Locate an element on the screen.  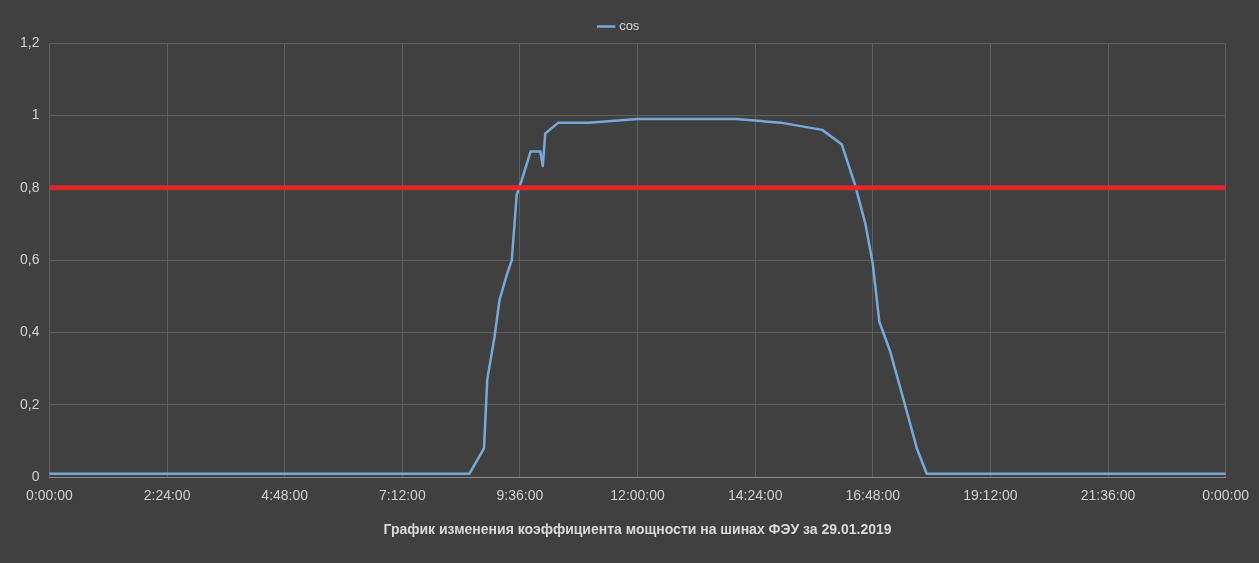
x-tick-label: 12:00:00 is located at coordinates (638, 494).